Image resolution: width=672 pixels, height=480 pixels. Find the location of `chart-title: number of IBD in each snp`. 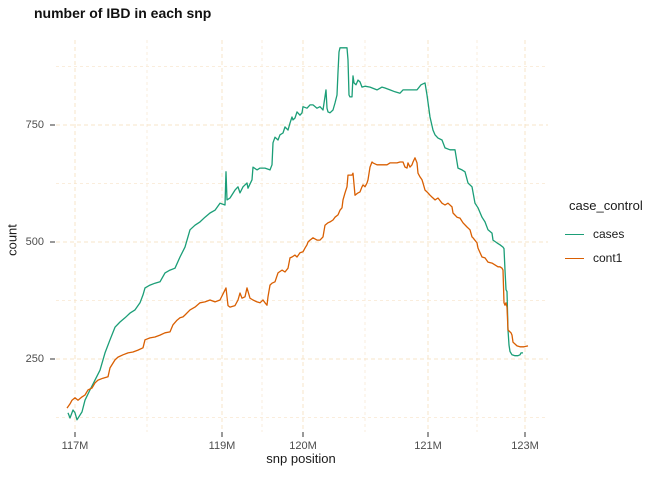

chart-title: number of IBD in each snp is located at coordinates (123, 13).